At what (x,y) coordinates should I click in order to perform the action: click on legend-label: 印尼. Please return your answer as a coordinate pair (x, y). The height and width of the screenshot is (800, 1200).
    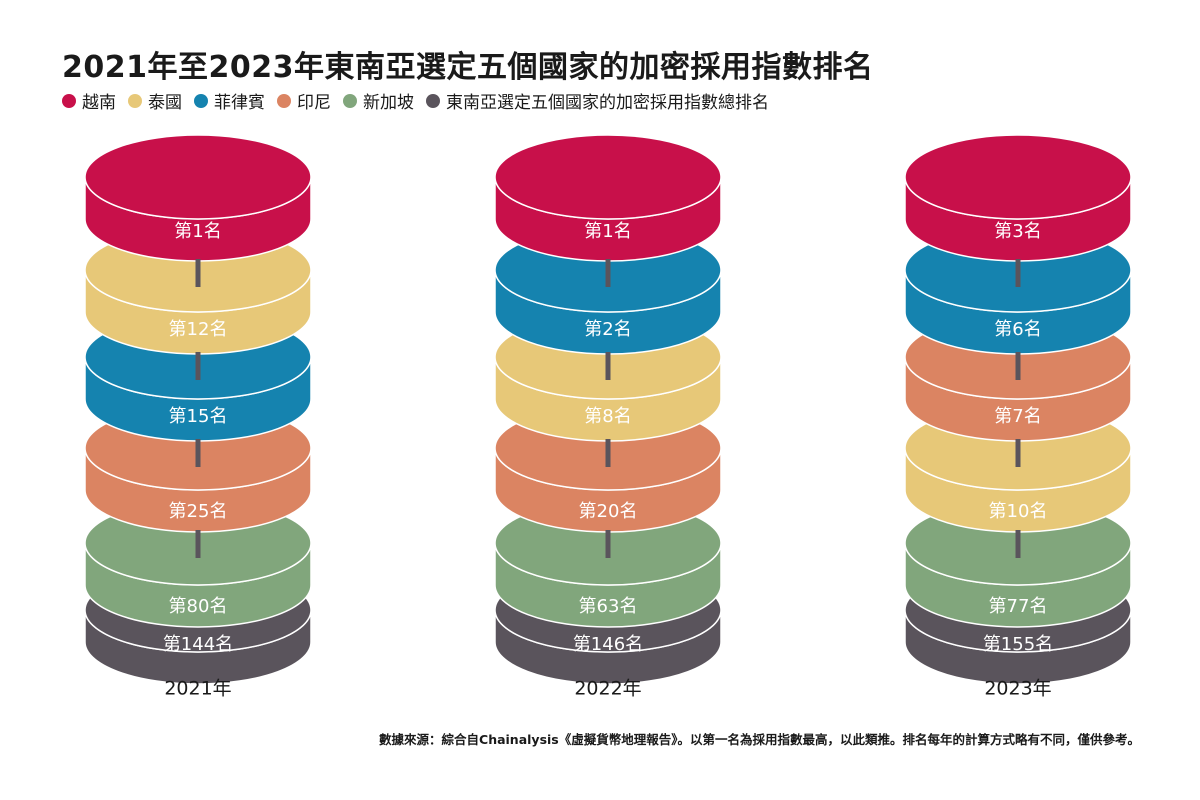
    Looking at the image, I should click on (314, 103).